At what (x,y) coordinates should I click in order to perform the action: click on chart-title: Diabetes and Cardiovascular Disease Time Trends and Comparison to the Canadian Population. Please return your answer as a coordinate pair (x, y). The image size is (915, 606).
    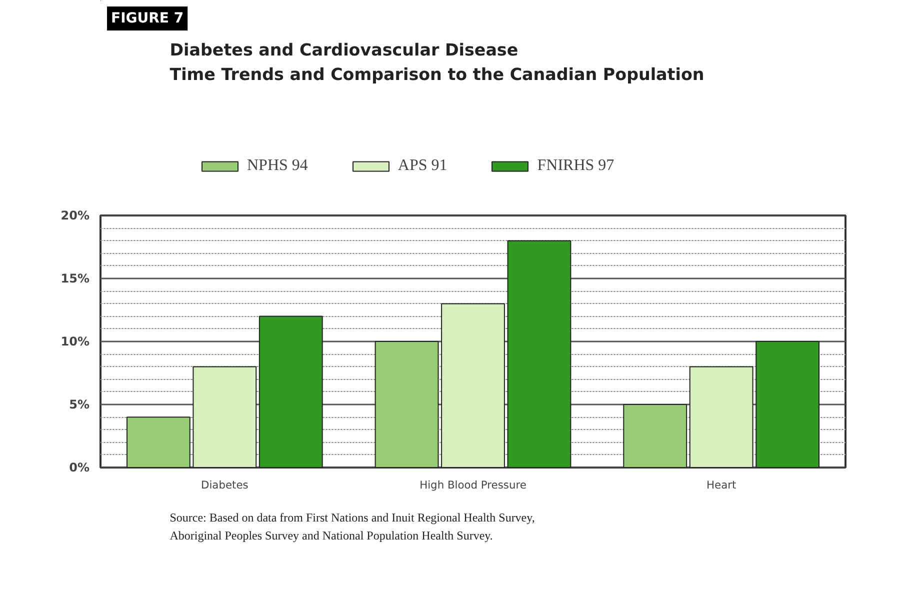
    Looking at the image, I should click on (437, 62).